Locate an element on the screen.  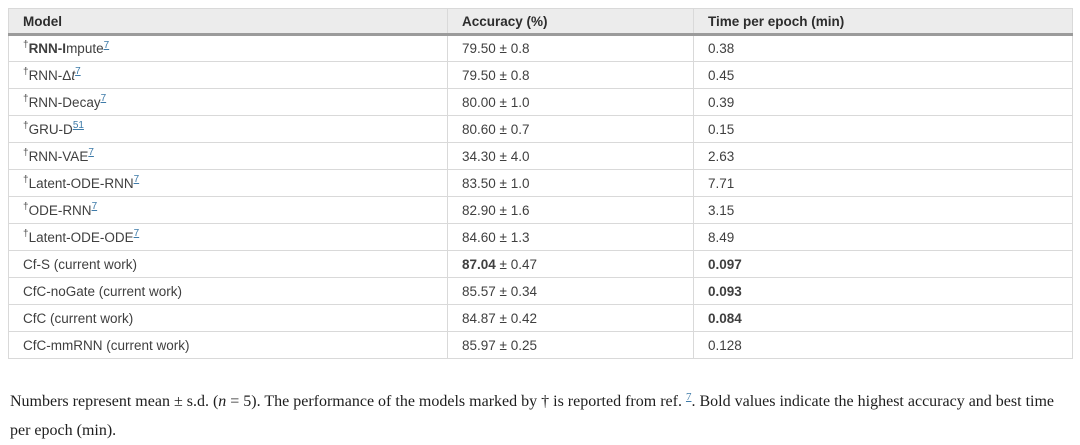
footnote-text-segment: n is located at coordinates (222, 401).